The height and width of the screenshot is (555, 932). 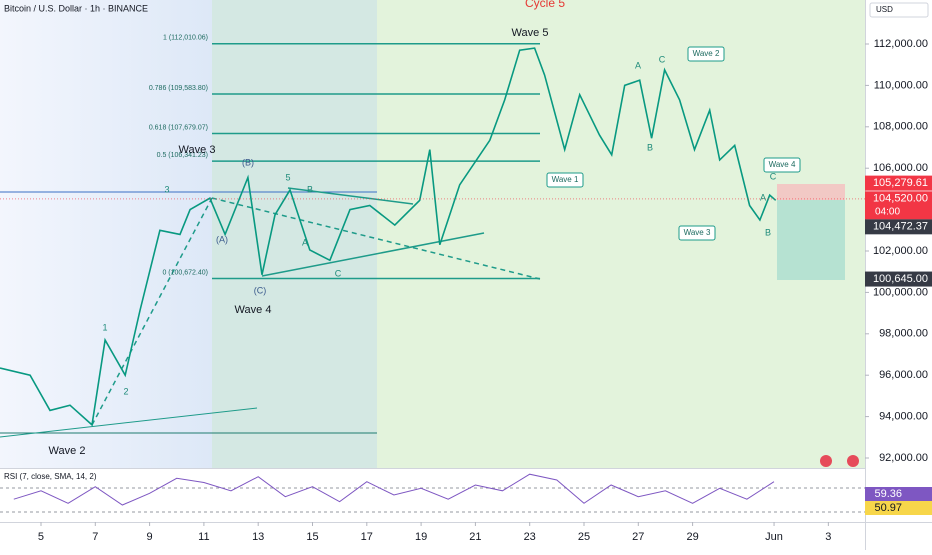 What do you see at coordinates (50, 476) in the screenshot?
I see `rsi-title: RSI (7, close, SMA, 14, 2)` at bounding box center [50, 476].